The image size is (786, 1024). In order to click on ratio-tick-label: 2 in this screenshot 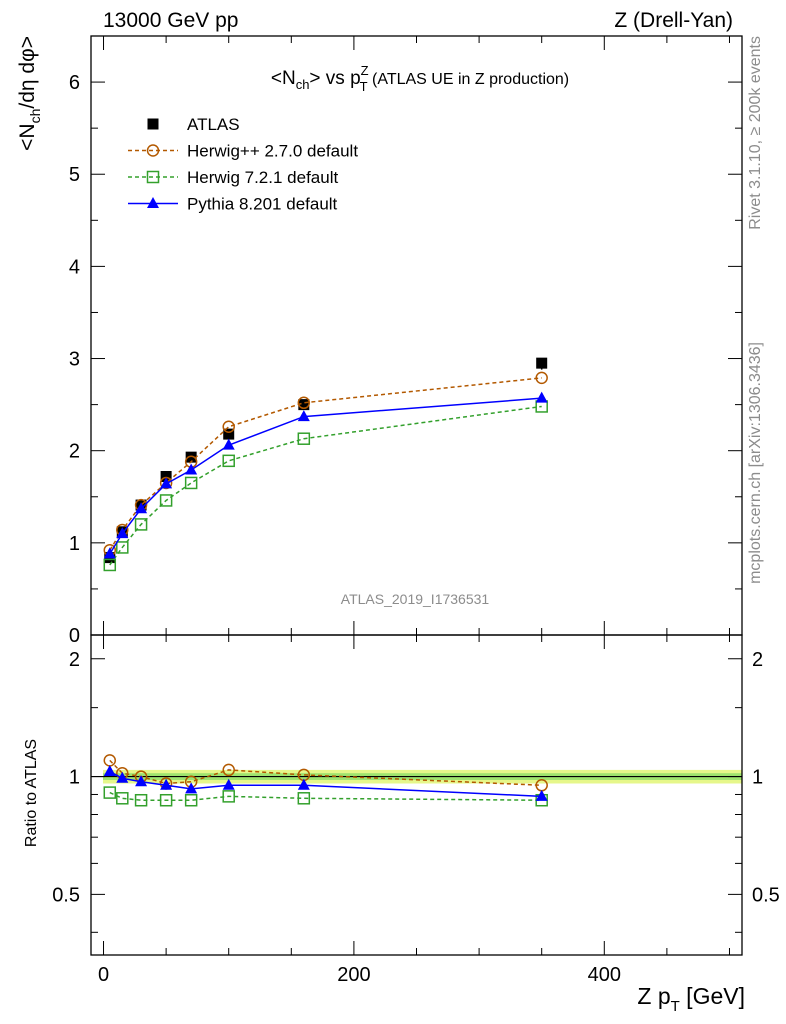, I will do `click(74, 660)`.